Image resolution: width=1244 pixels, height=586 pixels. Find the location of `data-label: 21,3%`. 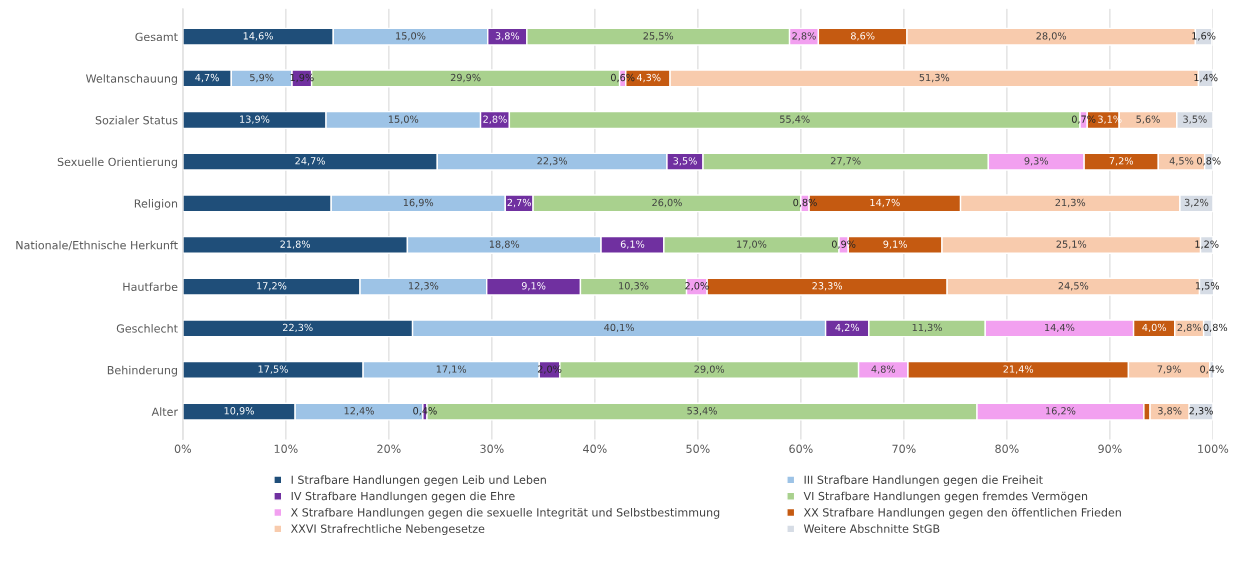

data-label: 21,3% is located at coordinates (1070, 203).